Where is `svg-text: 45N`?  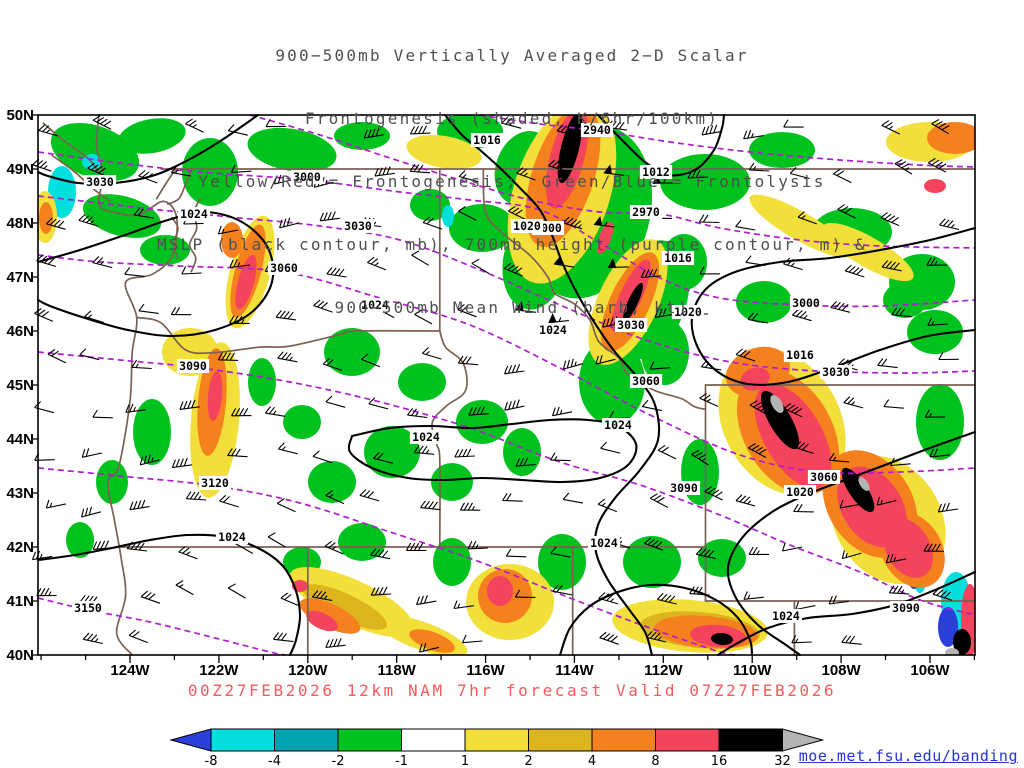 svg-text: 45N is located at coordinates (20, 385).